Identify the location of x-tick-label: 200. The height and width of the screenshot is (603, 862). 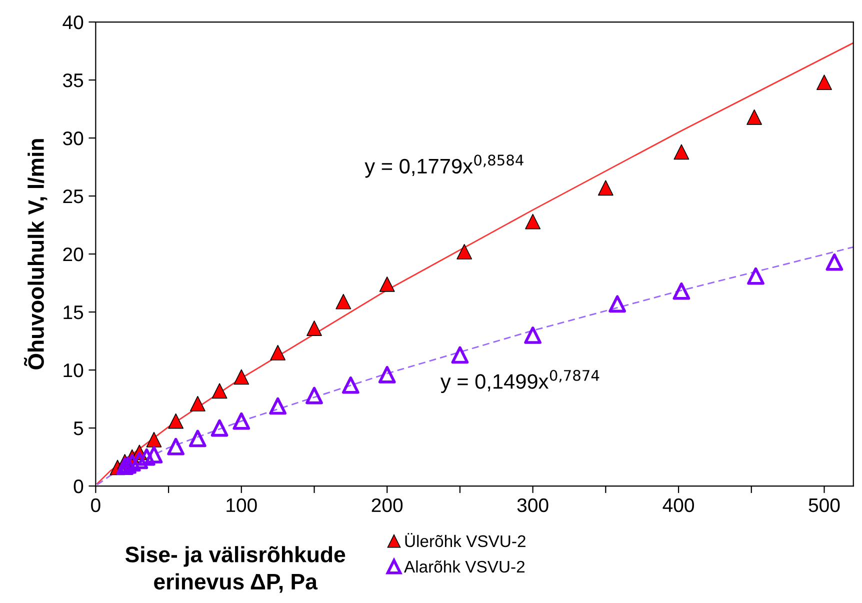
(387, 505).